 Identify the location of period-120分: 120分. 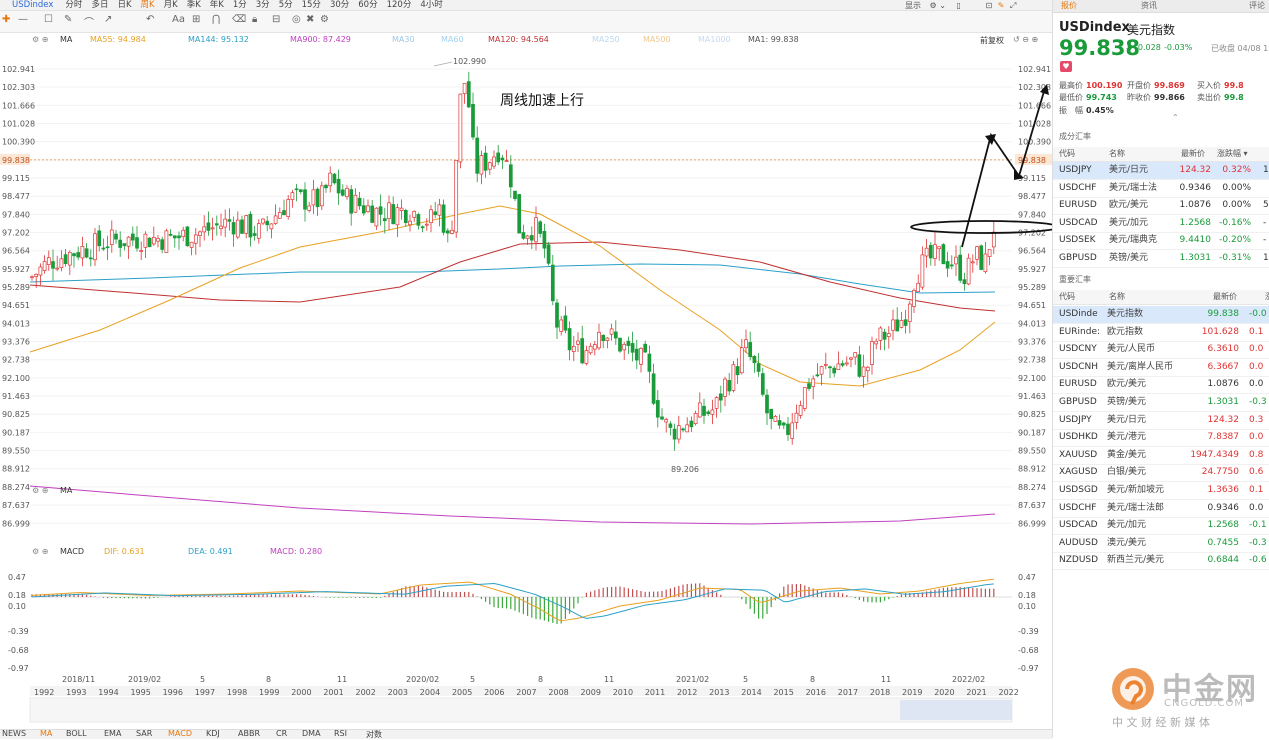
(399, 5).